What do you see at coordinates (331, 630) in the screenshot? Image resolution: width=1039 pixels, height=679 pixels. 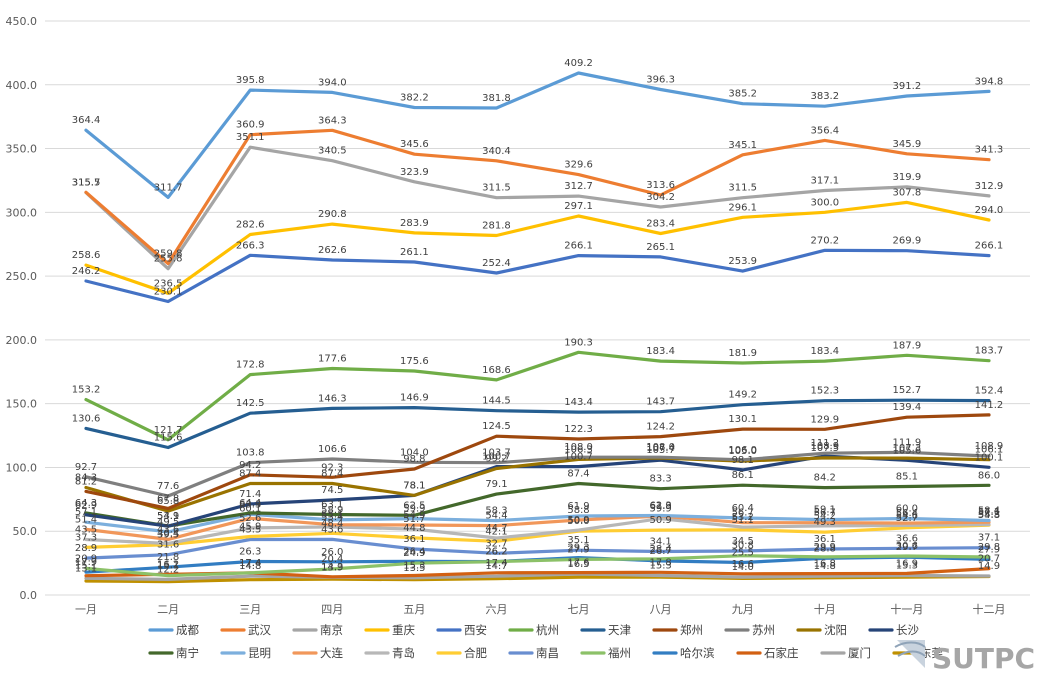 I see `legend-label: 南京` at bounding box center [331, 630].